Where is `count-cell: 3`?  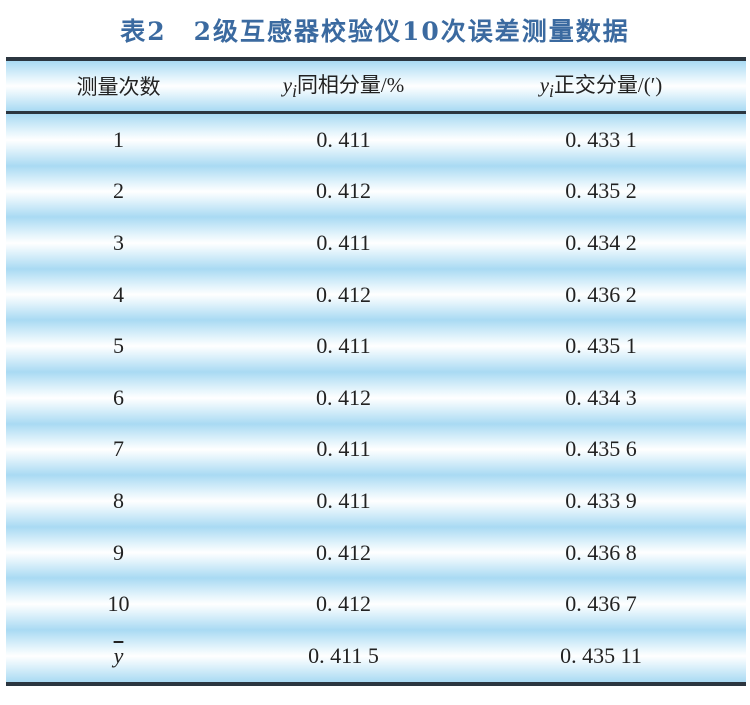 count-cell: 3 is located at coordinates (118, 242).